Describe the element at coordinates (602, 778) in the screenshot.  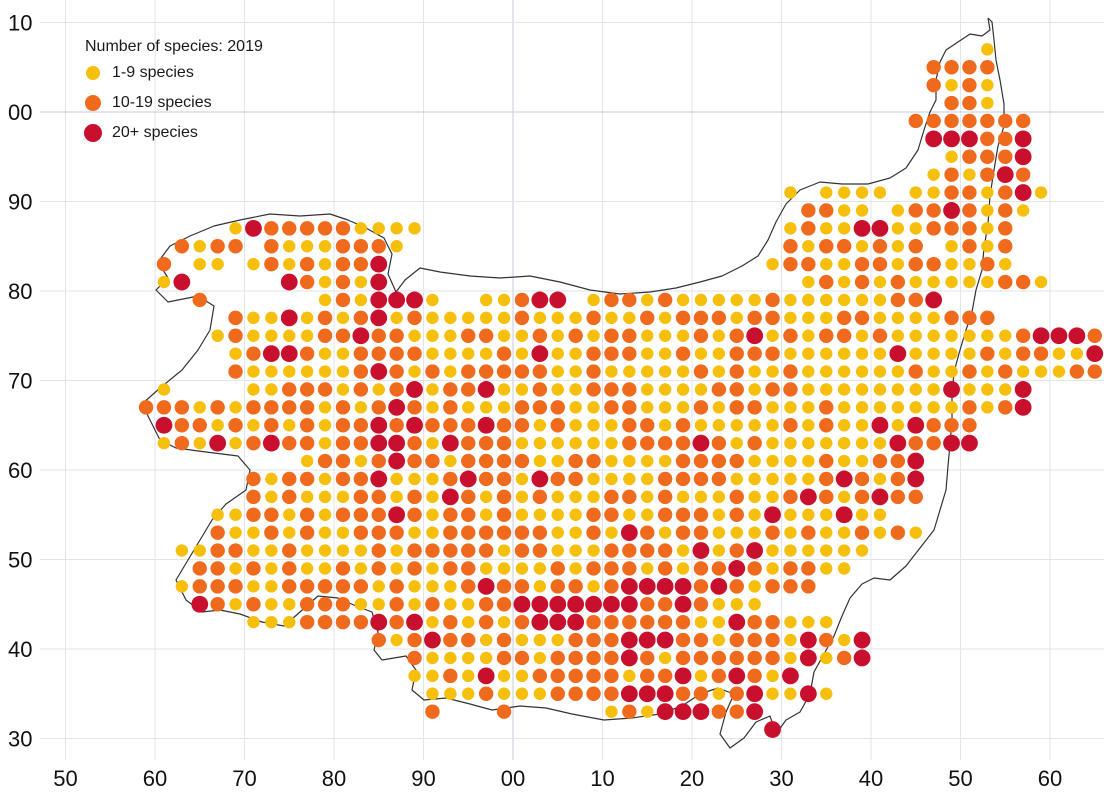
I see `x-tick-label: 10` at that location.